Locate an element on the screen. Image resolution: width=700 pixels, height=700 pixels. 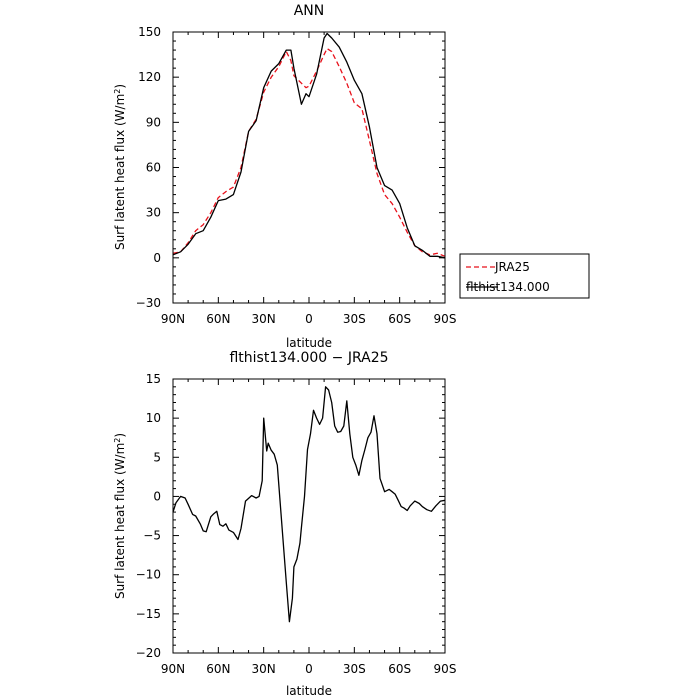
y-axis-label-difference: Surf latent heat flux (W/m2) is located at coordinates (120, 516).